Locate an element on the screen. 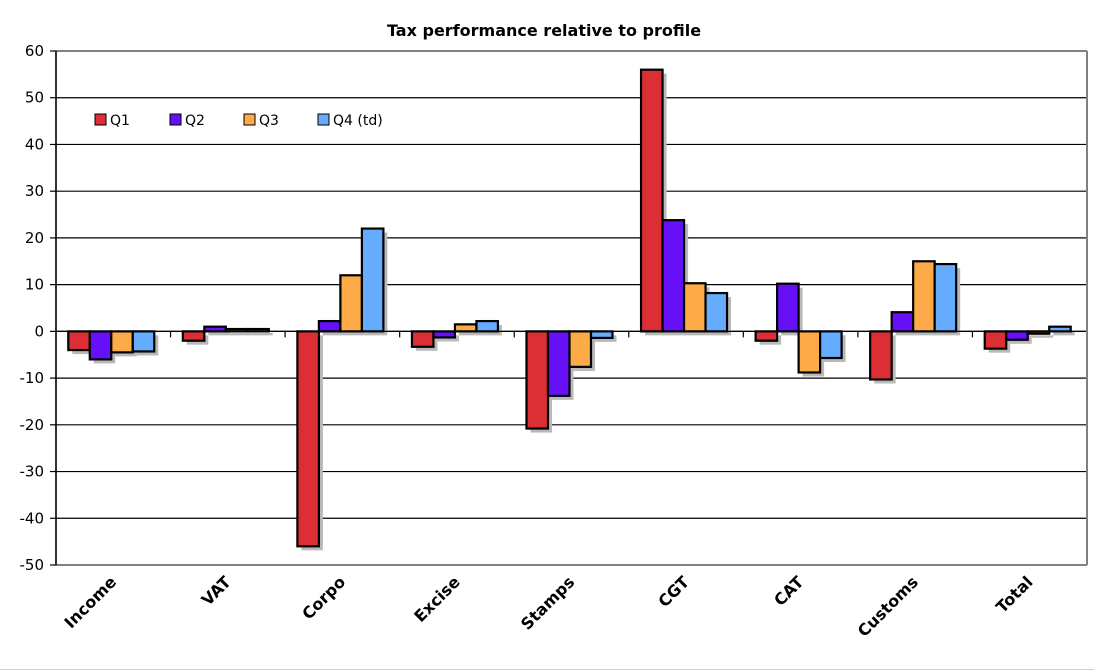 Image resolution: width=1094 pixels, height=671 pixels. y-tick-label: -40 is located at coordinates (32, 518).